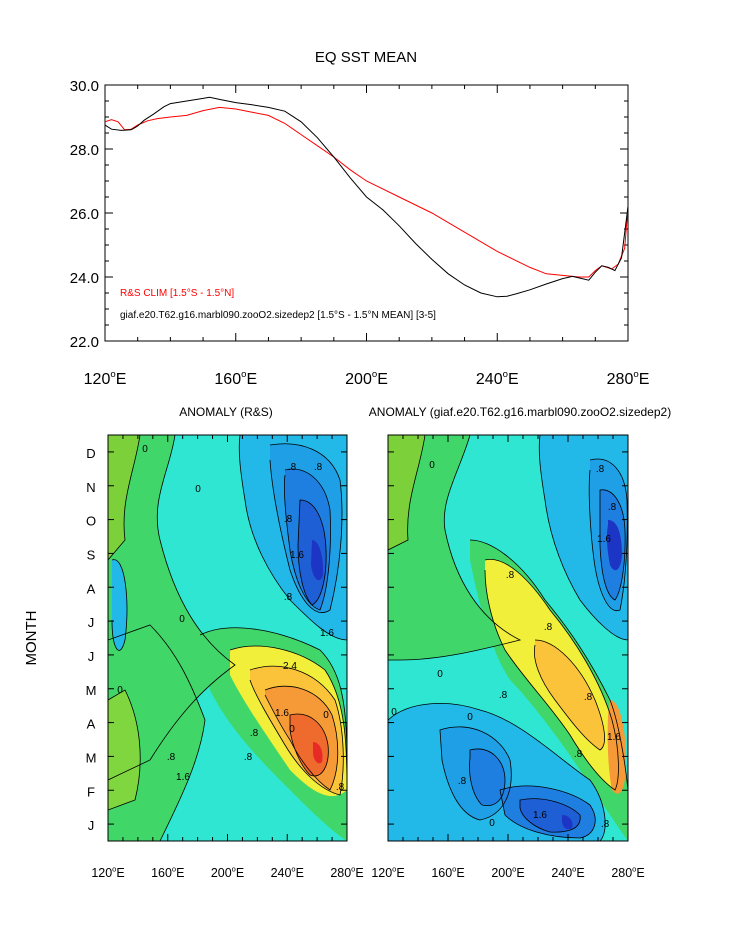 The width and height of the screenshot is (733, 945). What do you see at coordinates (497, 378) in the screenshot?
I see `top-x-tick-label: 240oE` at bounding box center [497, 378].